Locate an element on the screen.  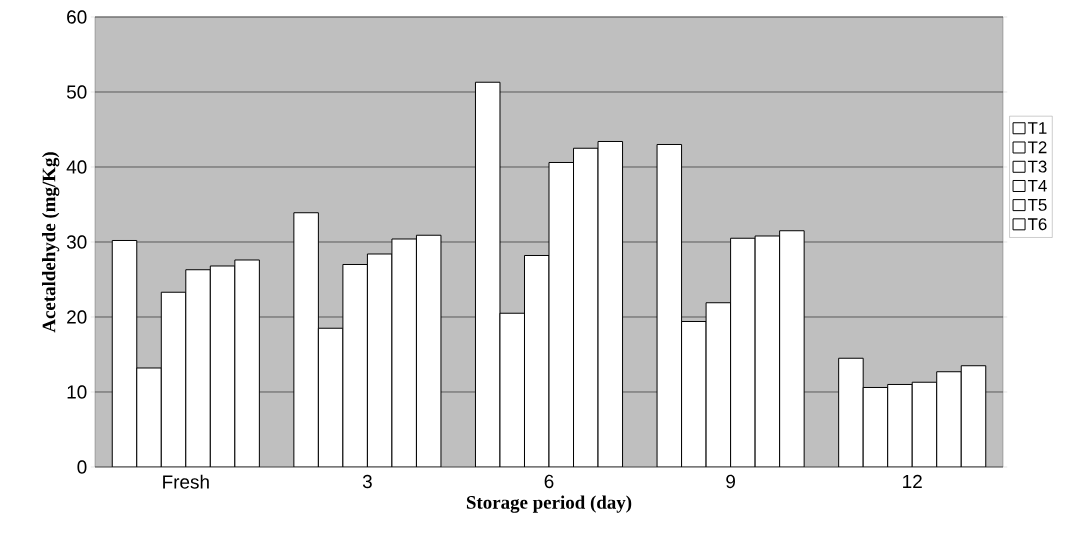
y-axis-title: Acetaldehyde (mg/Kg) is located at coordinates (51, 242).